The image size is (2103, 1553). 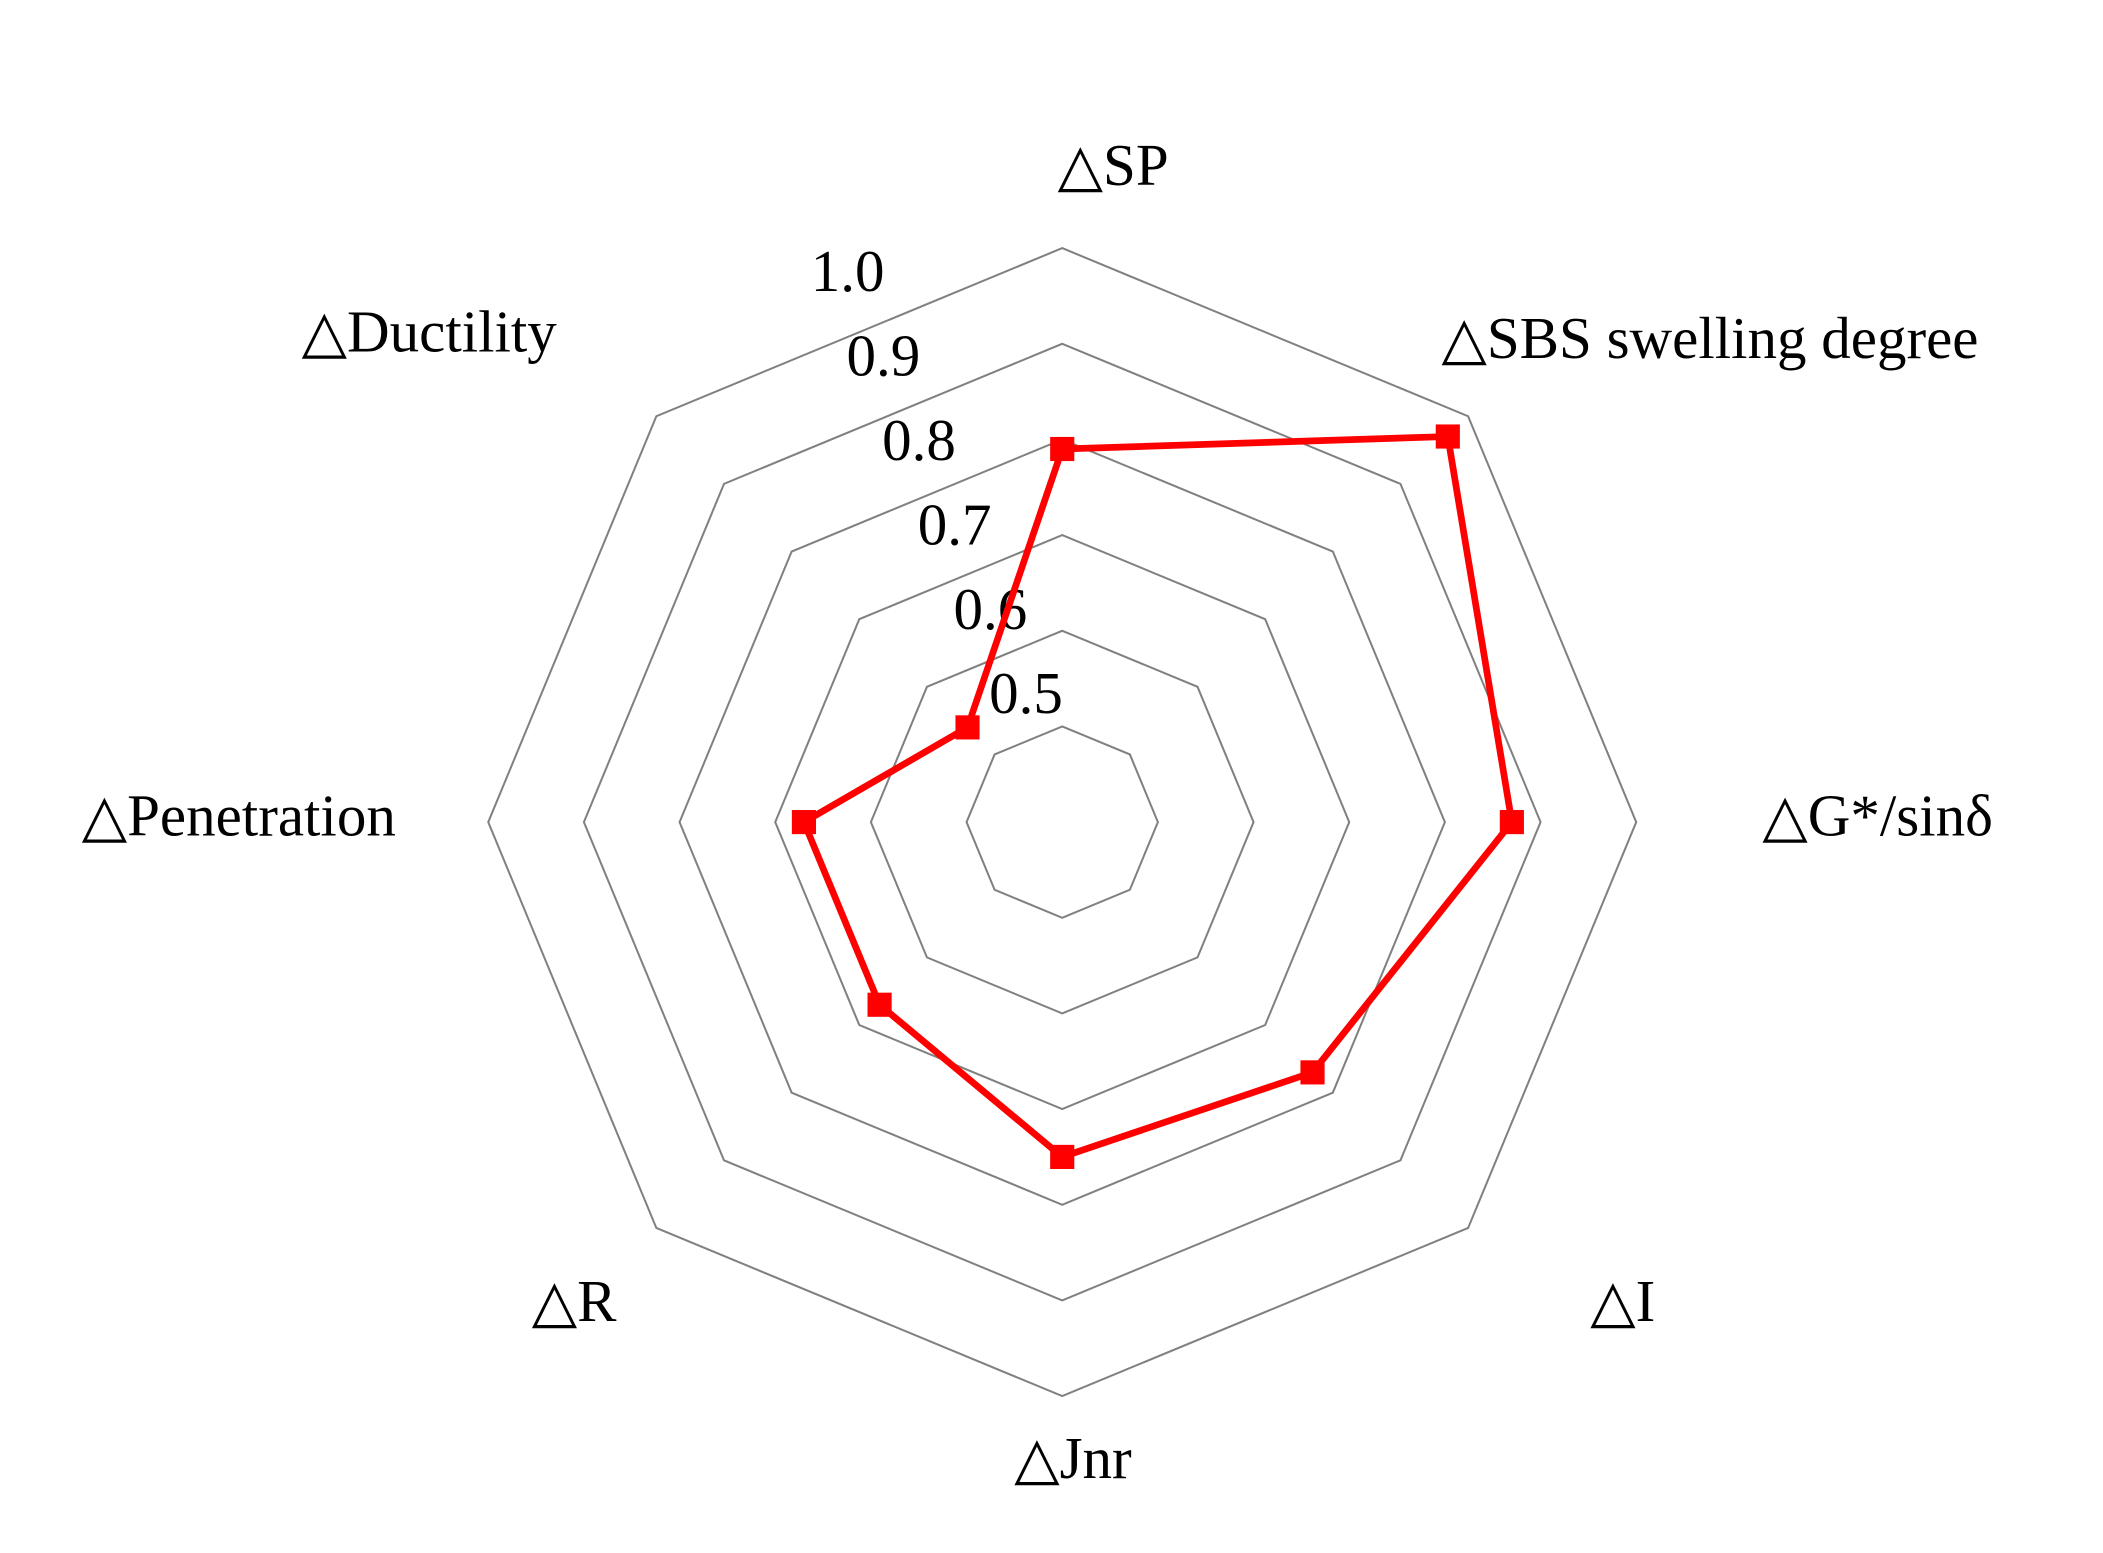 What do you see at coordinates (239, 816) in the screenshot?
I see `axis-label: △Penetration` at bounding box center [239, 816].